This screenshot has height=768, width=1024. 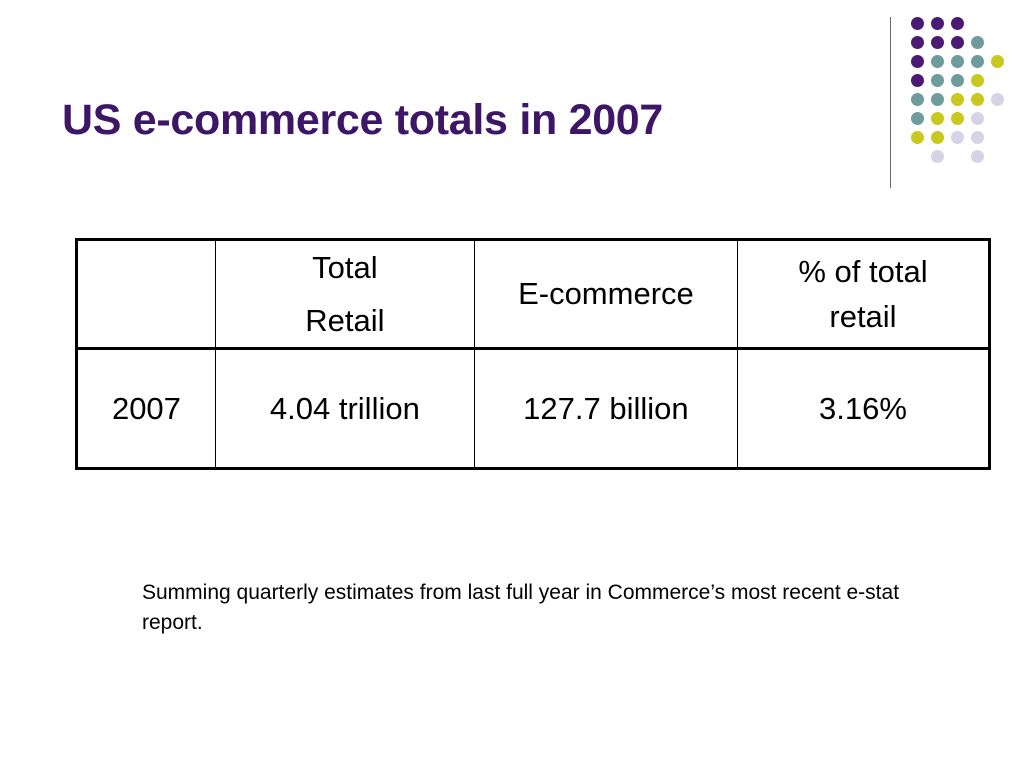 I want to click on header-pct-line2: retail, so click(x=863, y=316).